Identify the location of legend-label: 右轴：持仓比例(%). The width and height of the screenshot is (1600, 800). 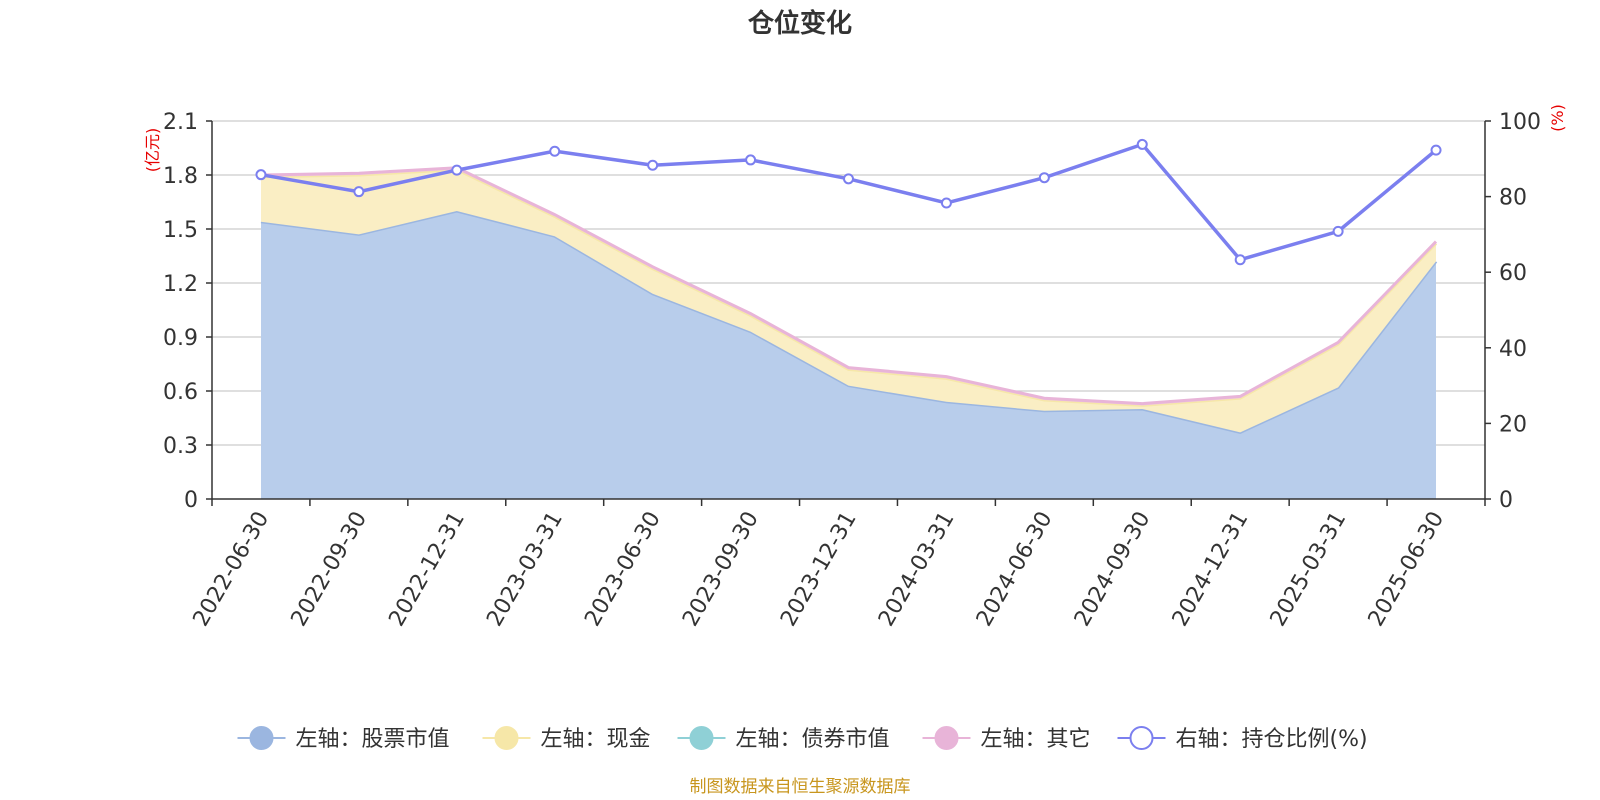
(1272, 739).